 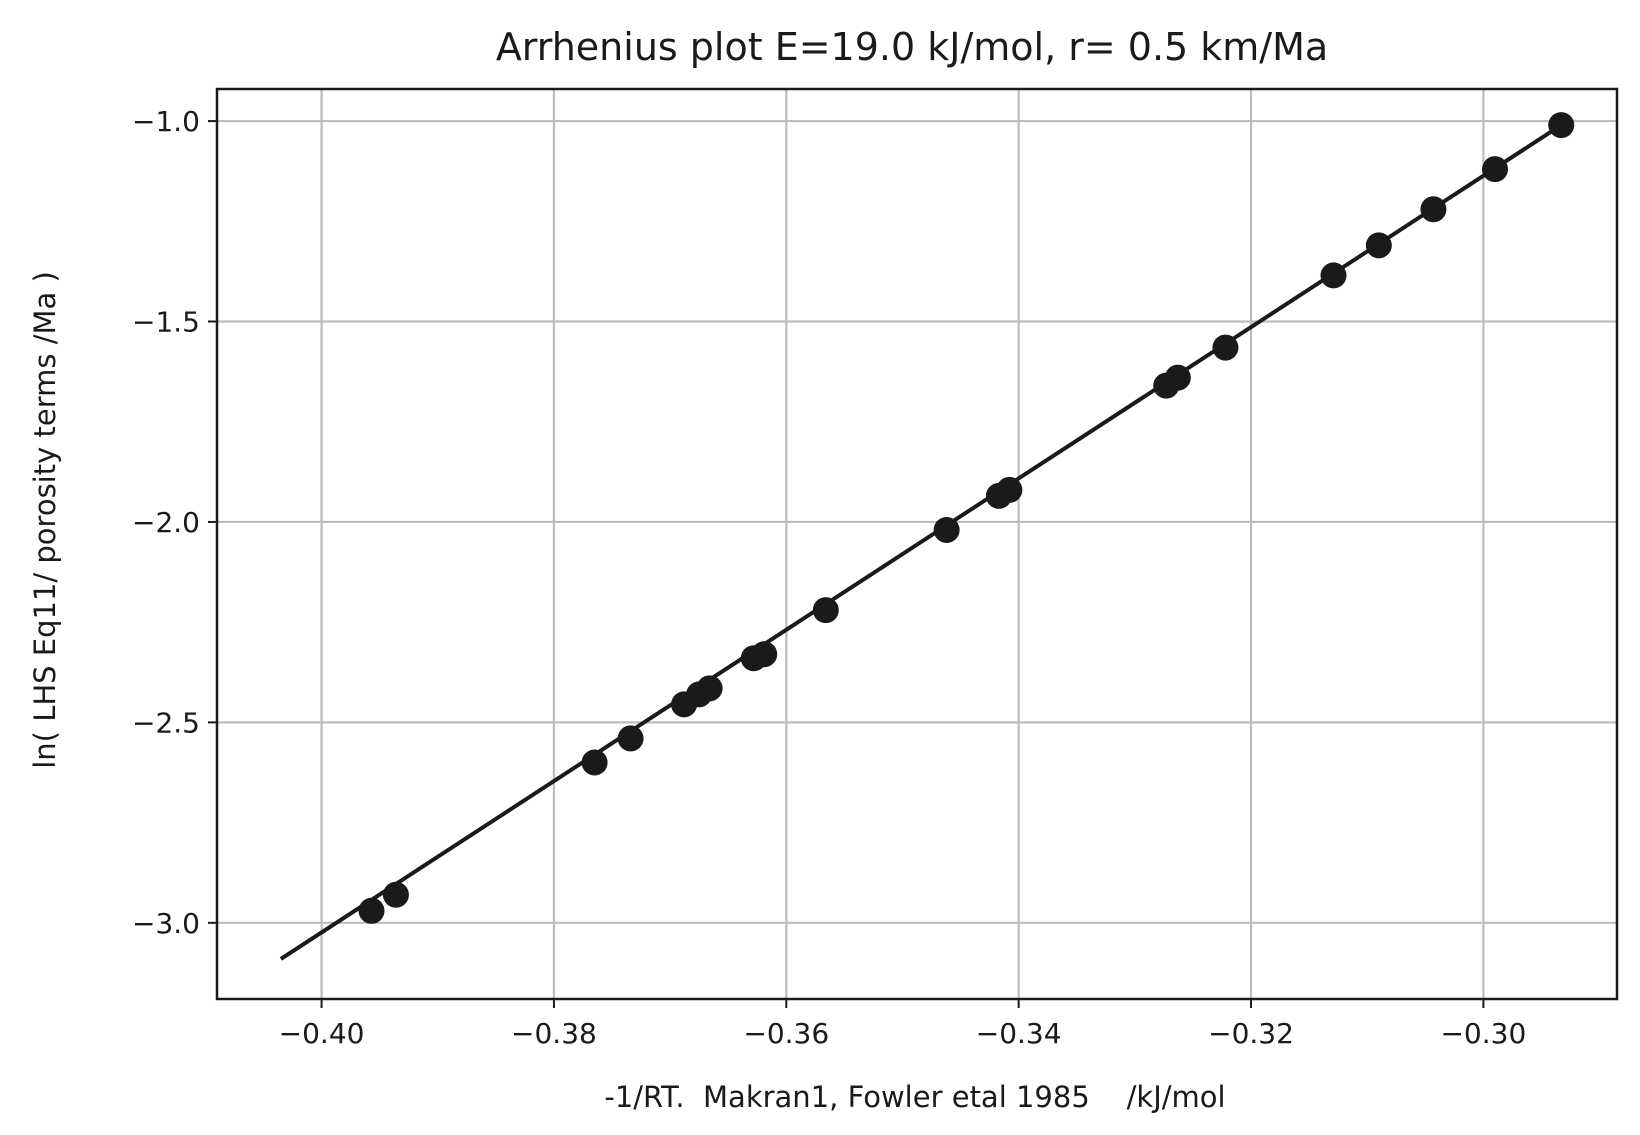 What do you see at coordinates (322, 1033) in the screenshot?
I see `x-tick-label: −0.40` at bounding box center [322, 1033].